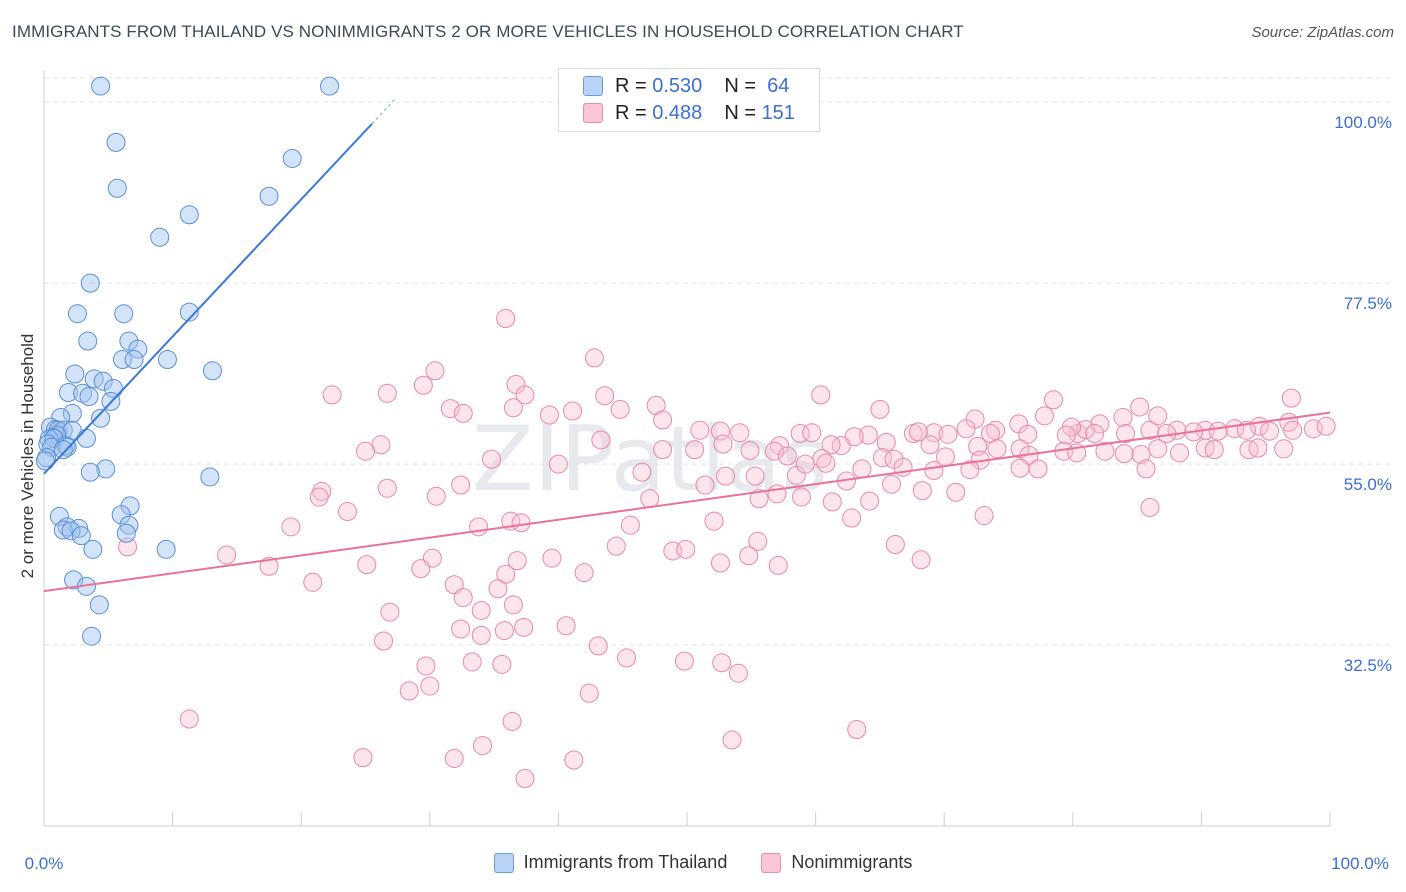  I want to click on legend-item-thailand: Immigrants from Thailand, so click(610, 862).